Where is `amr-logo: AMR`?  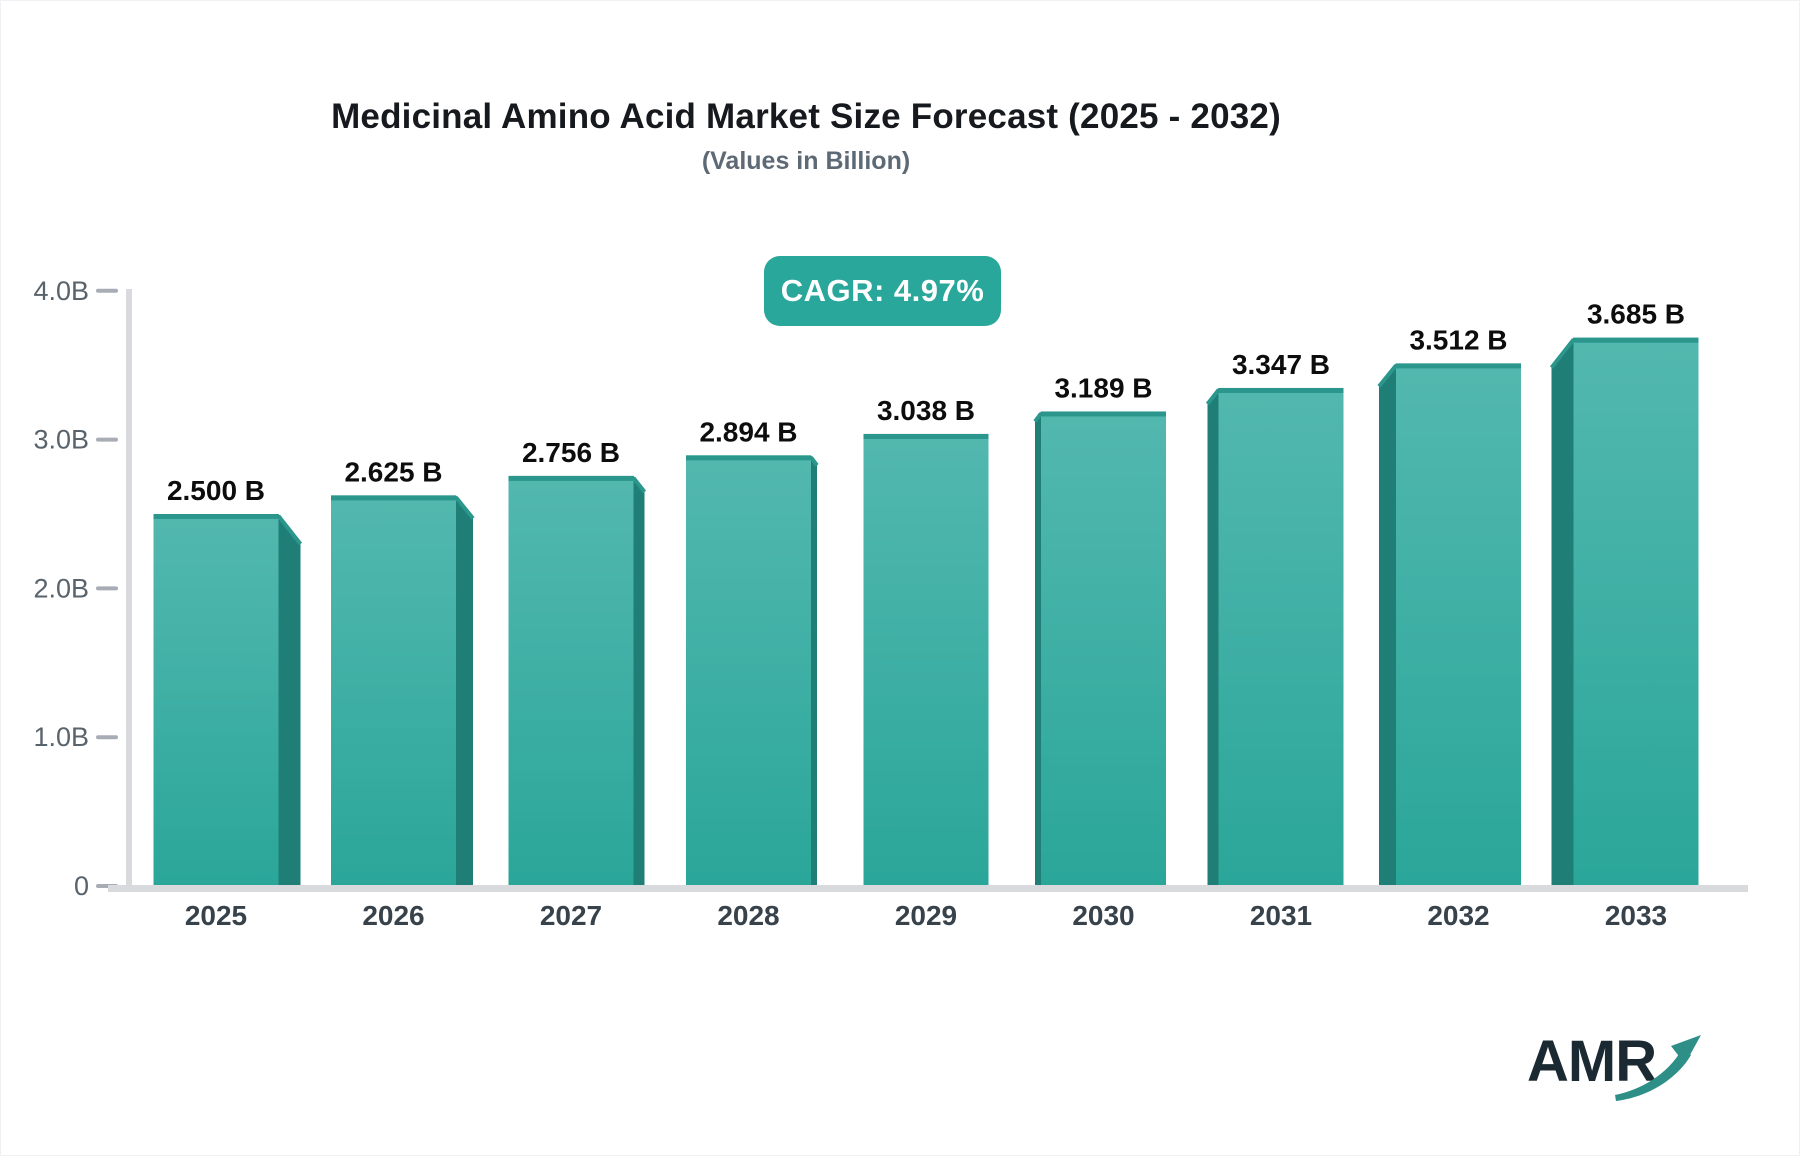 amr-logo: AMR is located at coordinates (1617, 1069).